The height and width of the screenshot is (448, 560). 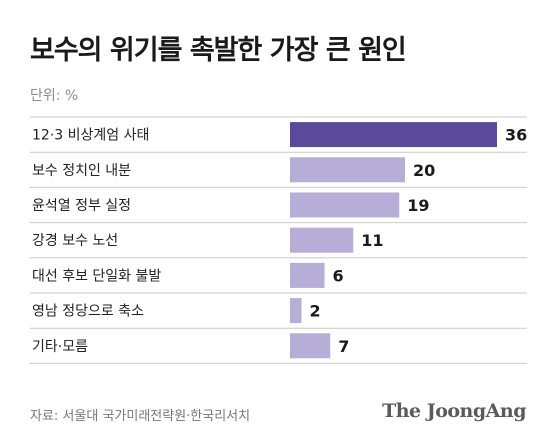 What do you see at coordinates (60, 347) in the screenshot?
I see `category-label-6: 기타·모름` at bounding box center [60, 347].